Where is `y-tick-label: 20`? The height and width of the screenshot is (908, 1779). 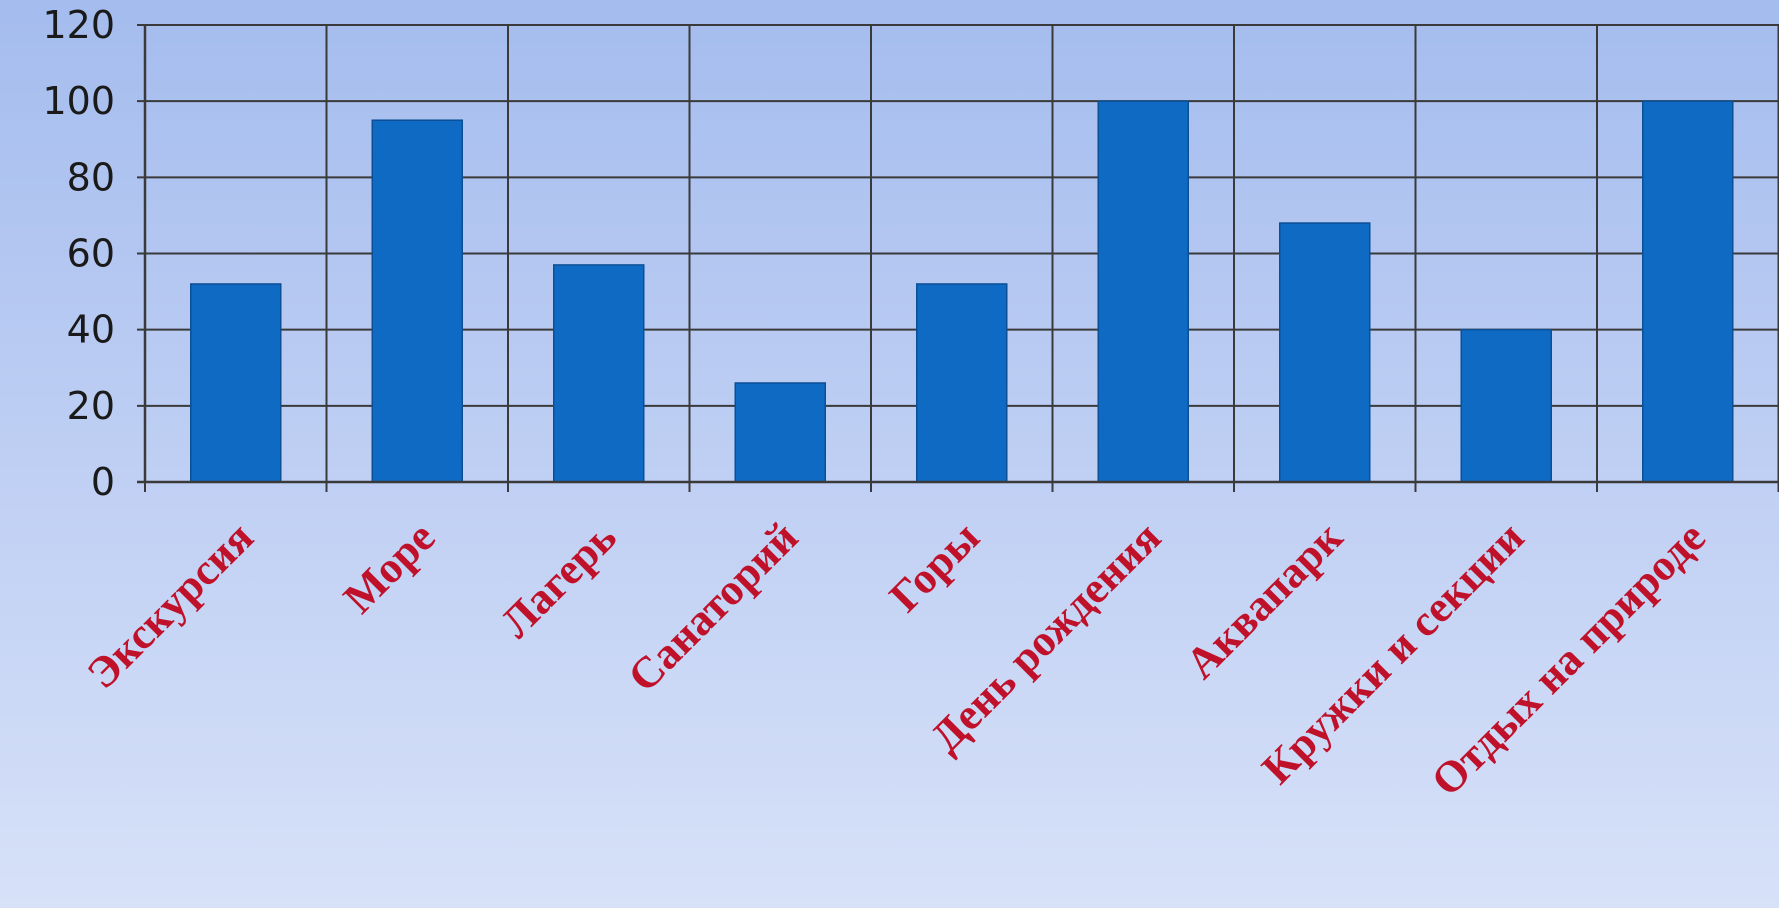 y-tick-label: 20 is located at coordinates (91, 406).